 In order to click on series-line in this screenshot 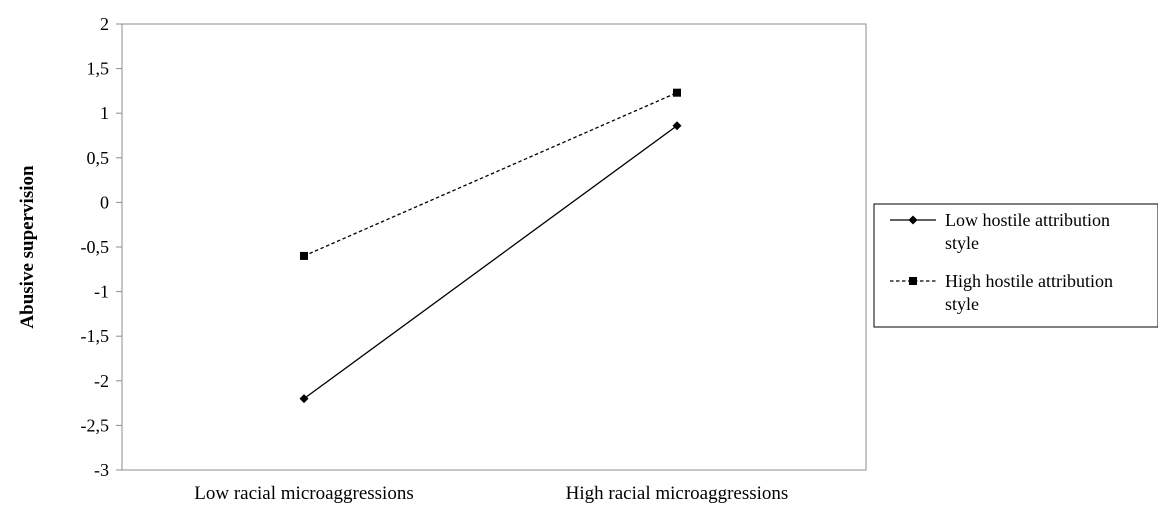, I will do `click(490, 174)`.